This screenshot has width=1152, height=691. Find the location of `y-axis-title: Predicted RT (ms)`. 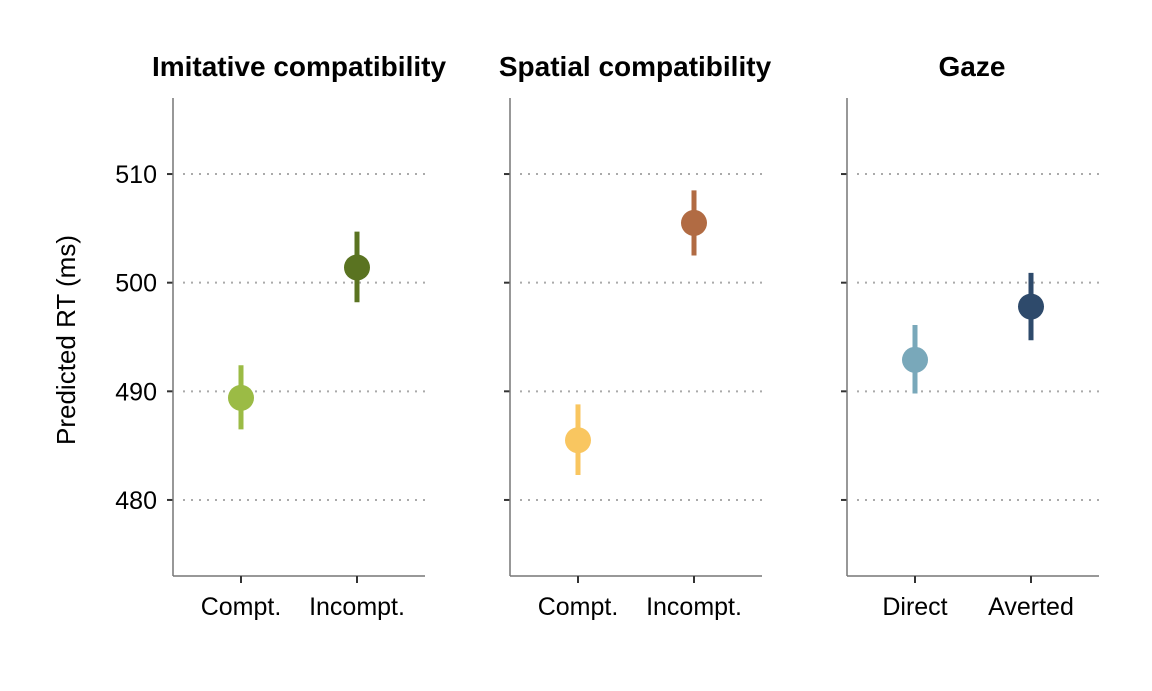

y-axis-title: Predicted RT (ms) is located at coordinates (66, 340).